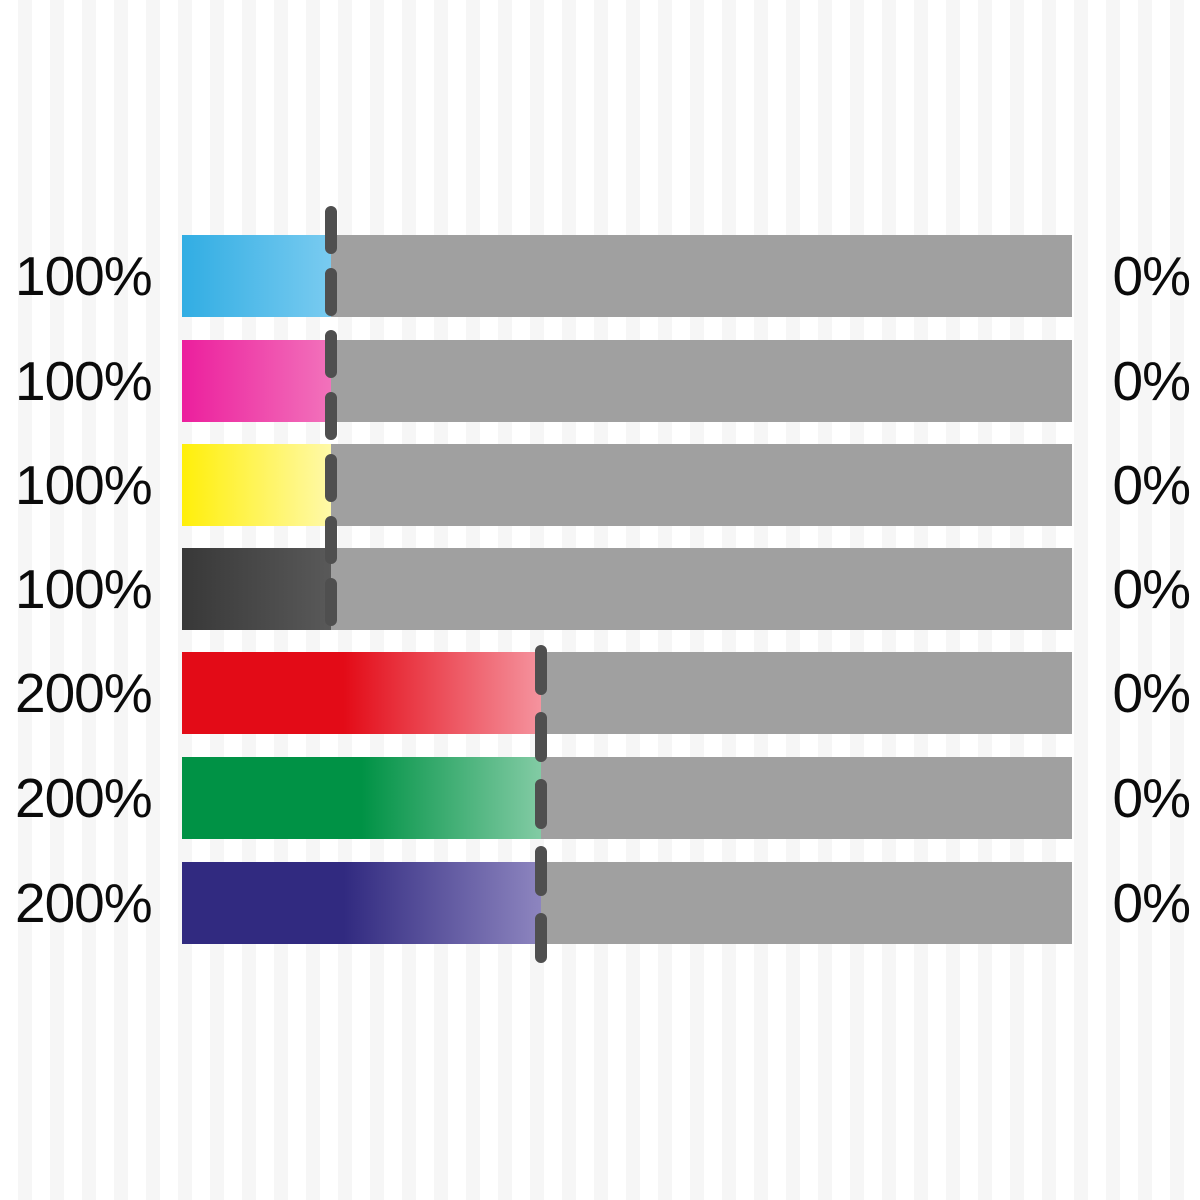 This screenshot has height=1200, width=1200. What do you see at coordinates (361, 693) in the screenshot?
I see `bar-fill-red` at bounding box center [361, 693].